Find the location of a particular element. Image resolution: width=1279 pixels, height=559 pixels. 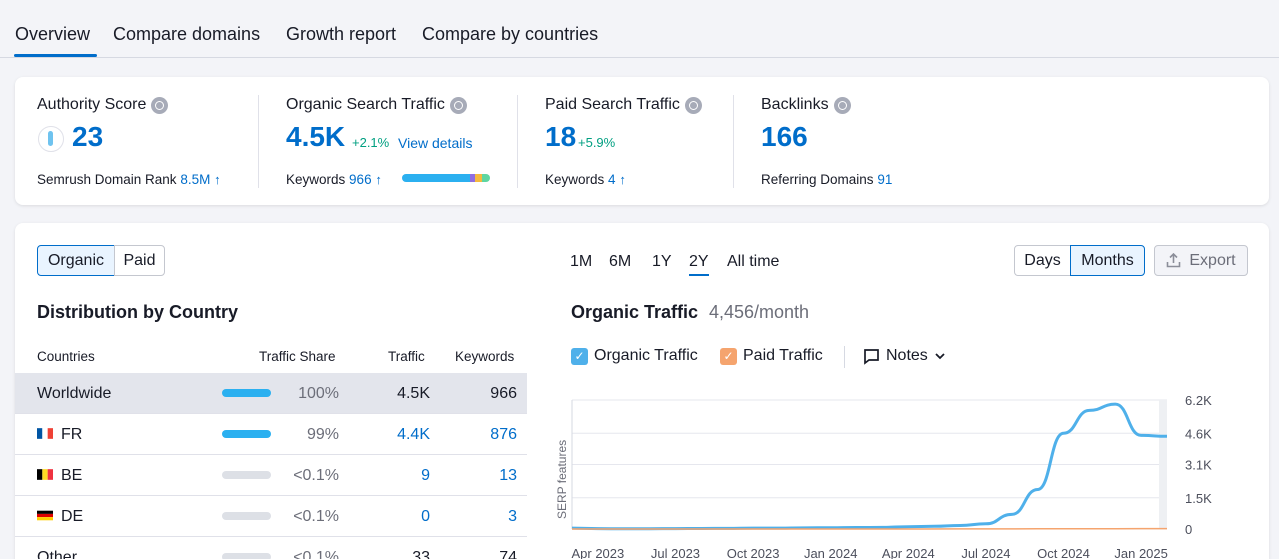

table-row: DE <0.1% 0 3 is located at coordinates (271, 516).